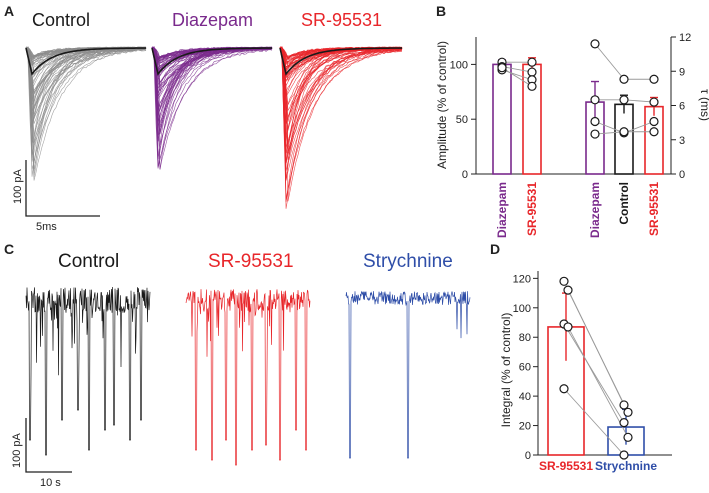 This screenshot has width=709, height=493. Describe the element at coordinates (88, 371) in the screenshot. I see `panel-c-trace-control` at that location.